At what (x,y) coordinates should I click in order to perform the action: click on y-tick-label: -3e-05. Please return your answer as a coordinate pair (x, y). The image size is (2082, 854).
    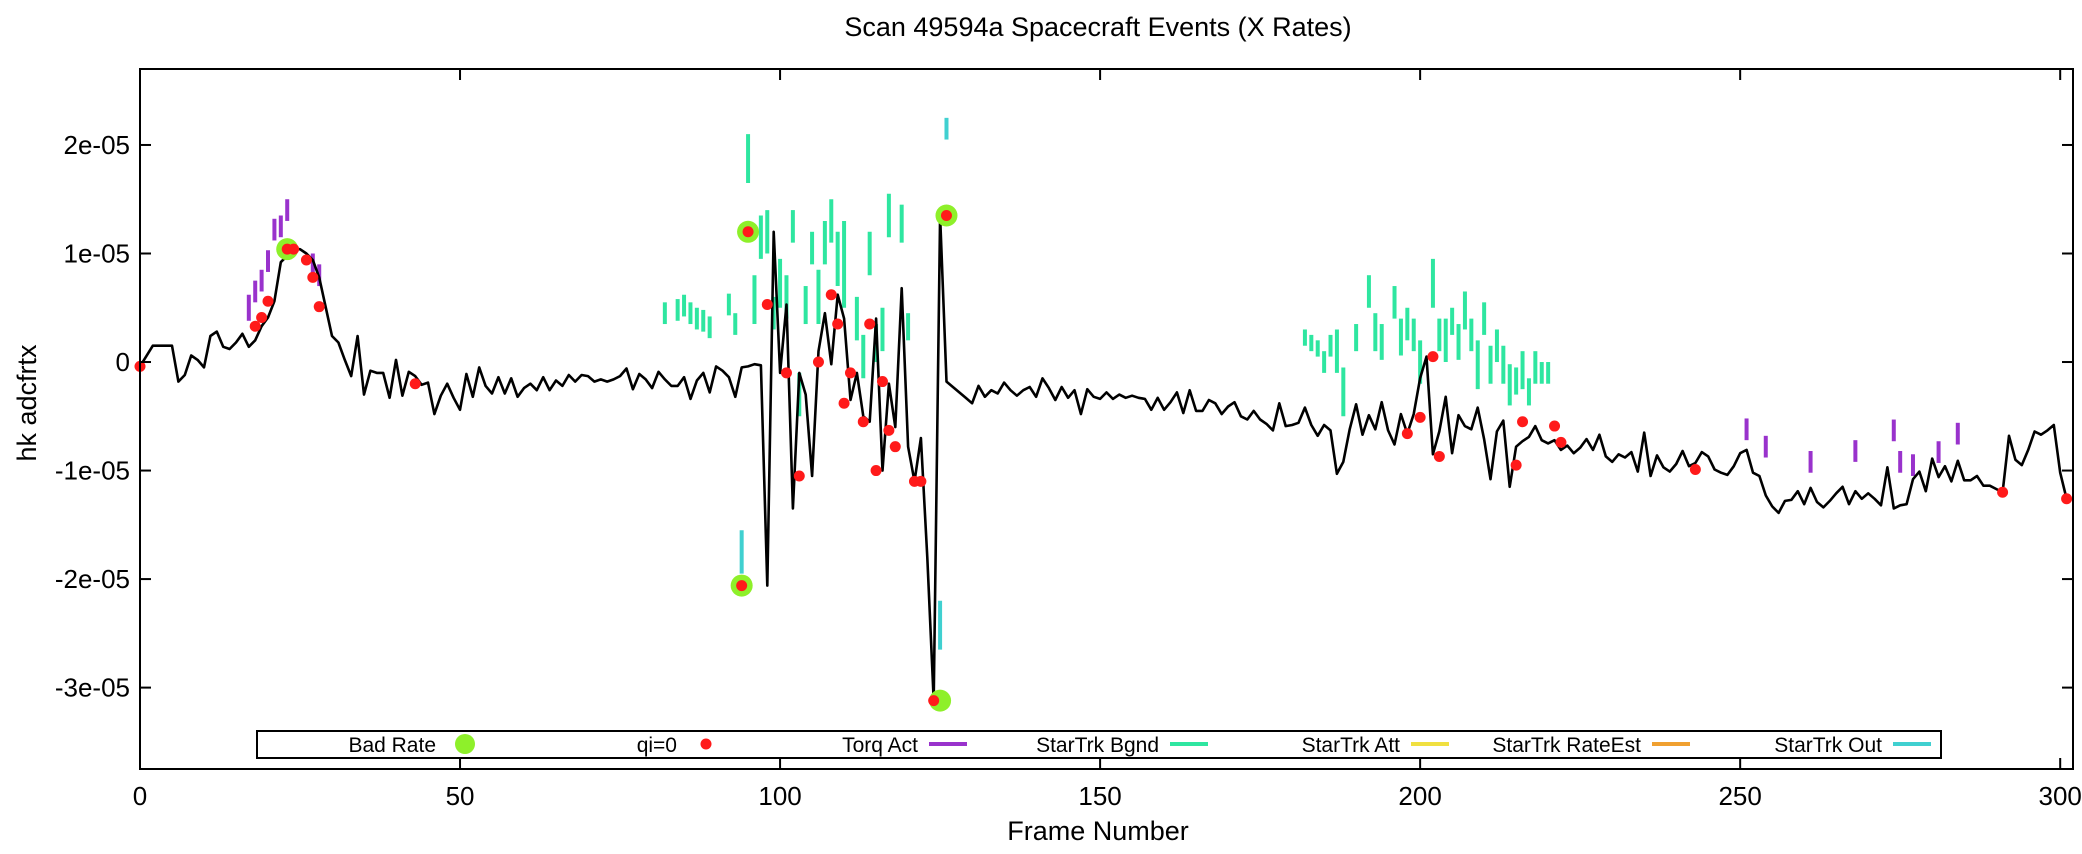
    Looking at the image, I should click on (92, 688).